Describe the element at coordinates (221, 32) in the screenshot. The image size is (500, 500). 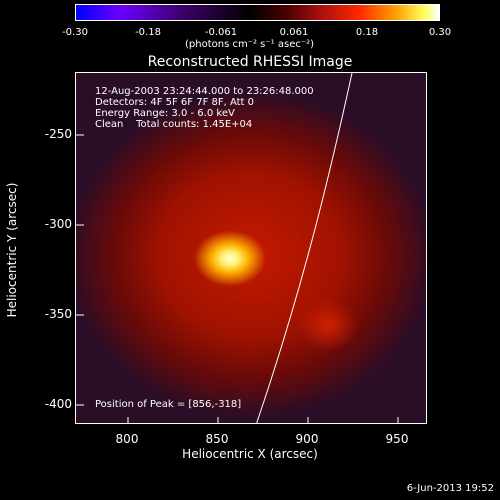
I see `colorbar-tick: -0.061` at that location.